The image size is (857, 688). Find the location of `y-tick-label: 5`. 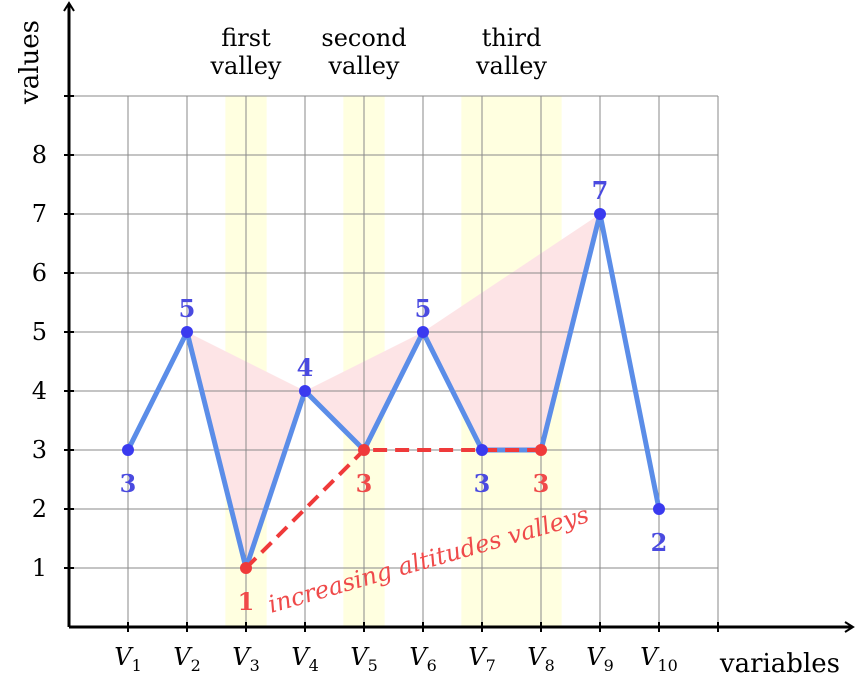

y-tick-label: 5 is located at coordinates (39, 332).